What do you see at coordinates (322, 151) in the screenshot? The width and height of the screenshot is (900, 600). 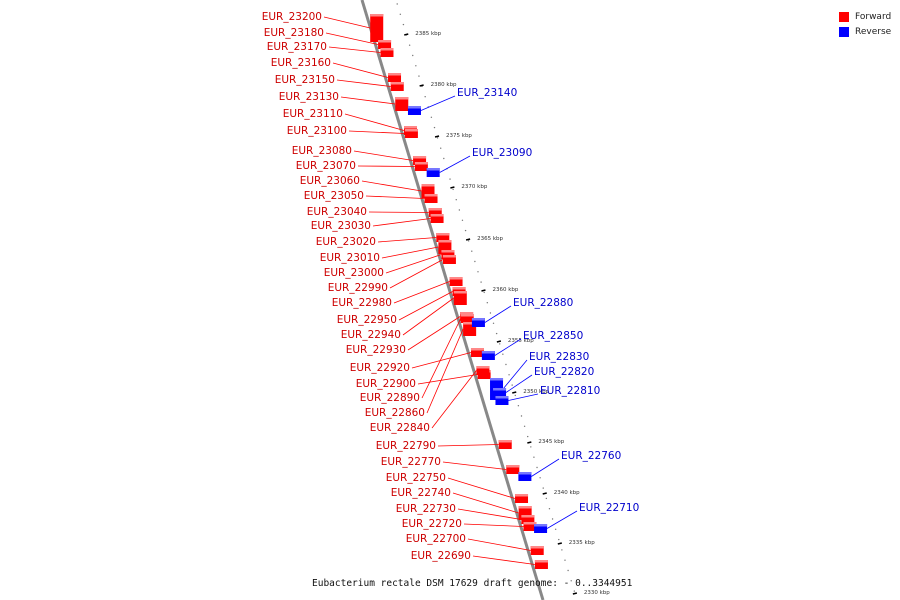 I see `forward-gene-label: EUR_23080` at bounding box center [322, 151].